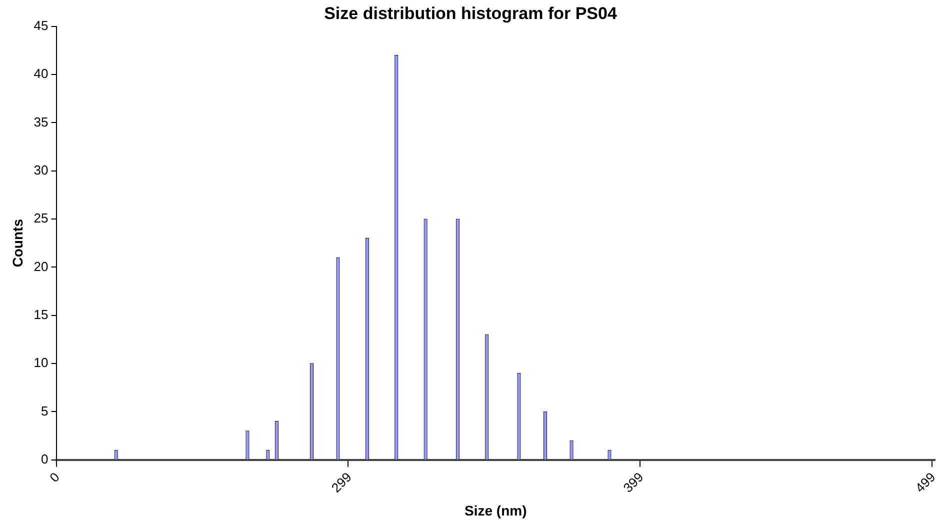 The image size is (949, 528). I want to click on x-tick-label: 399, so click(633, 482).